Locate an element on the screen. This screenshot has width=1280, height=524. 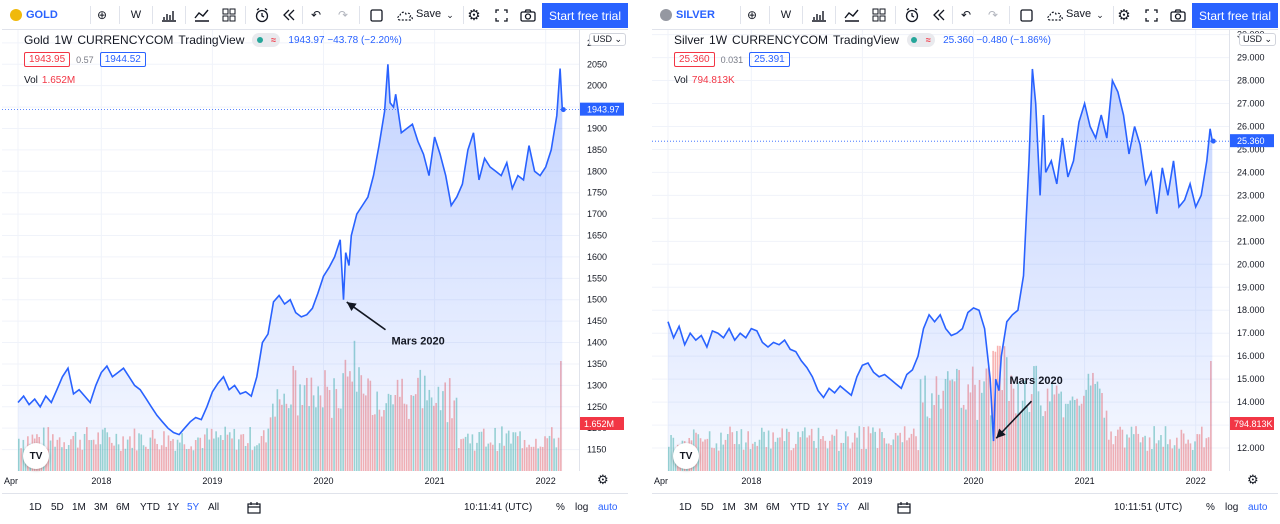
time-tick-label: 2018 is located at coordinates (101, 481).